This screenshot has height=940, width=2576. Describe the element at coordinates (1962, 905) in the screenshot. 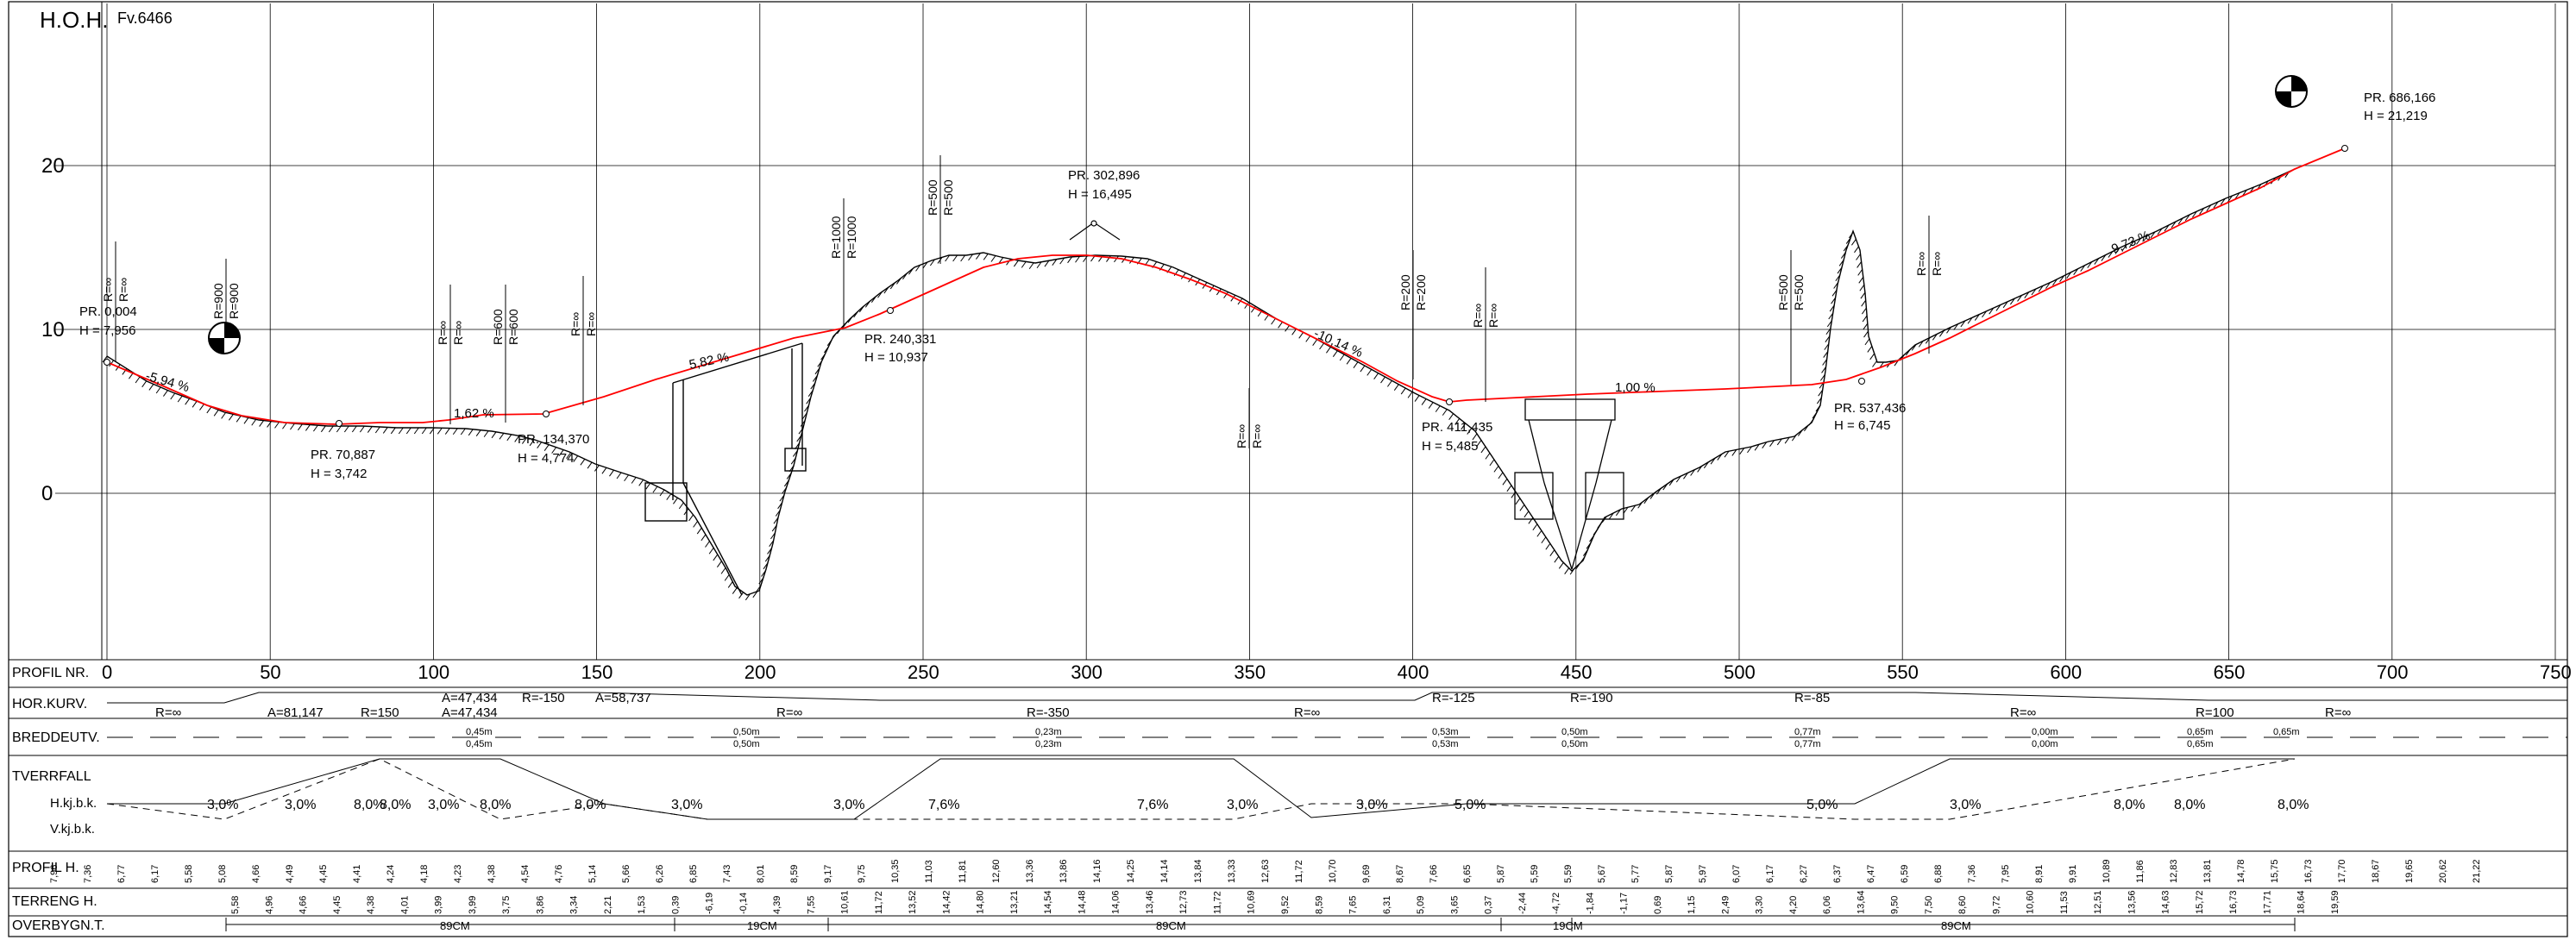

I see `terreng-h-51: 8,60` at that location.